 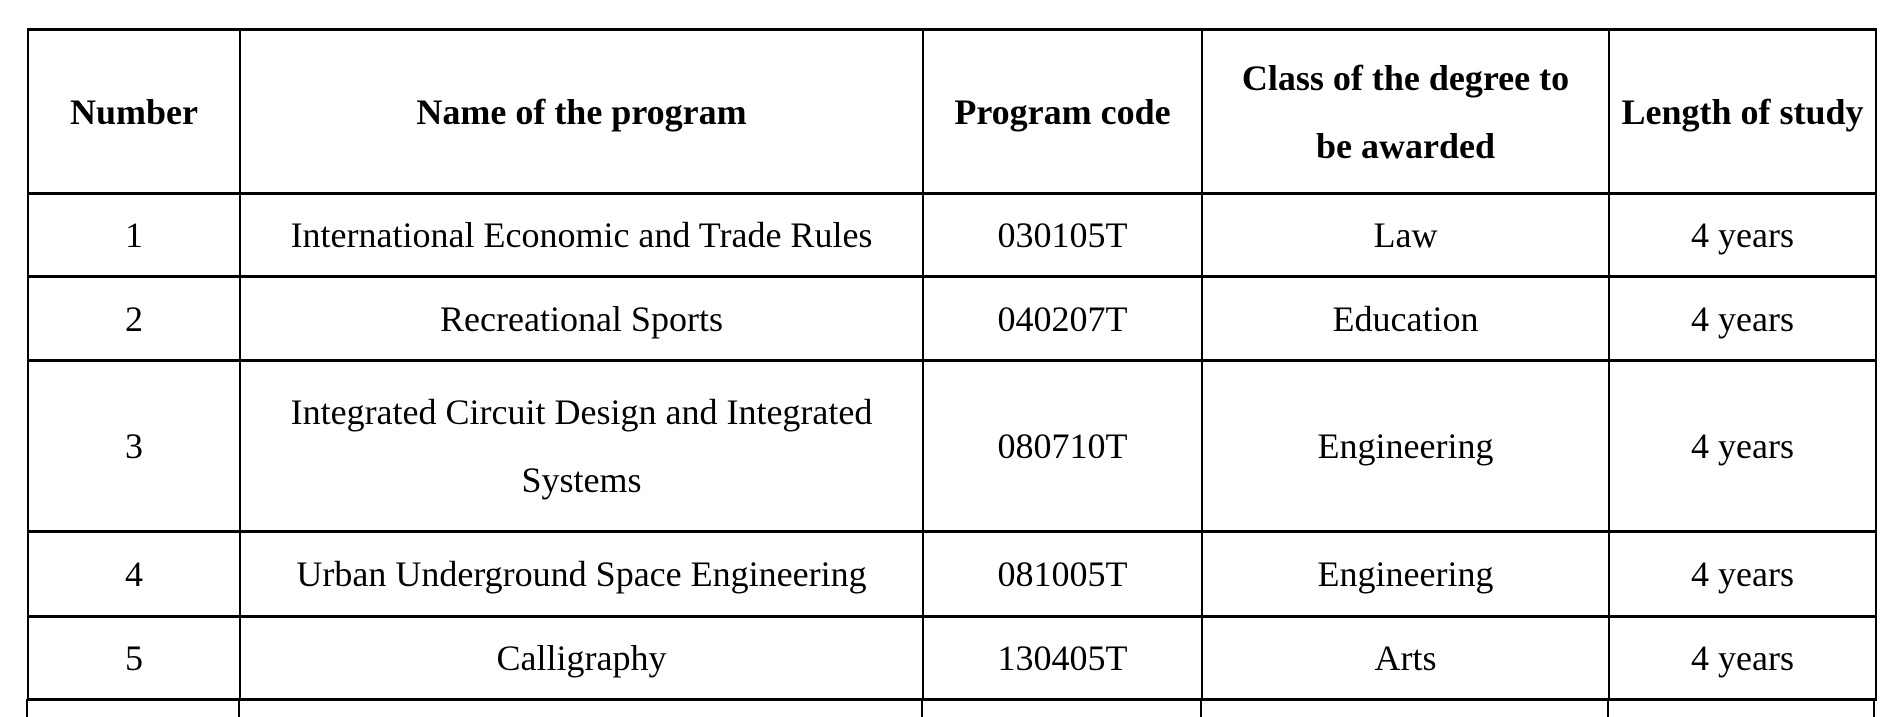 What do you see at coordinates (1405, 111) in the screenshot?
I see `column-header-degree-class: Class of the degree to be awarded` at bounding box center [1405, 111].